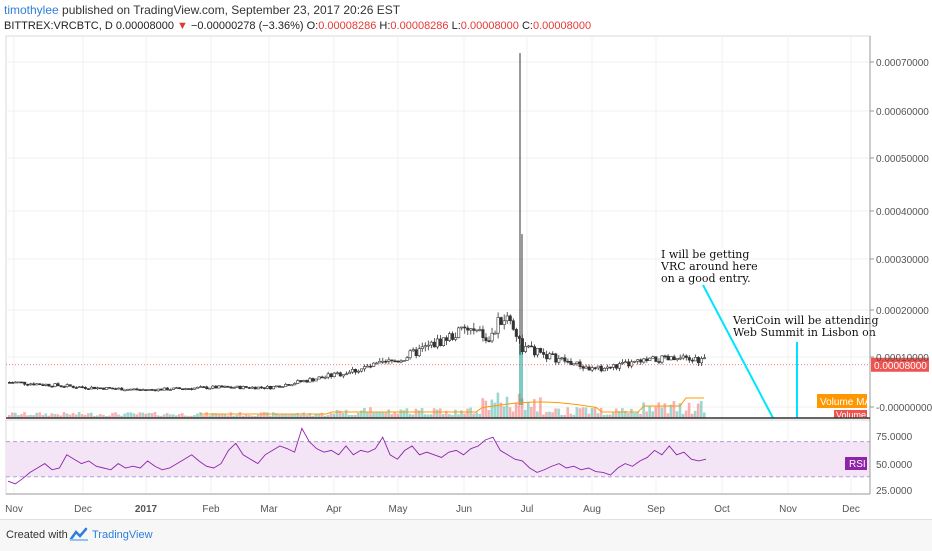 The image size is (932, 551). What do you see at coordinates (527, 26) in the screenshot?
I see `close-label: C:` at bounding box center [527, 26].